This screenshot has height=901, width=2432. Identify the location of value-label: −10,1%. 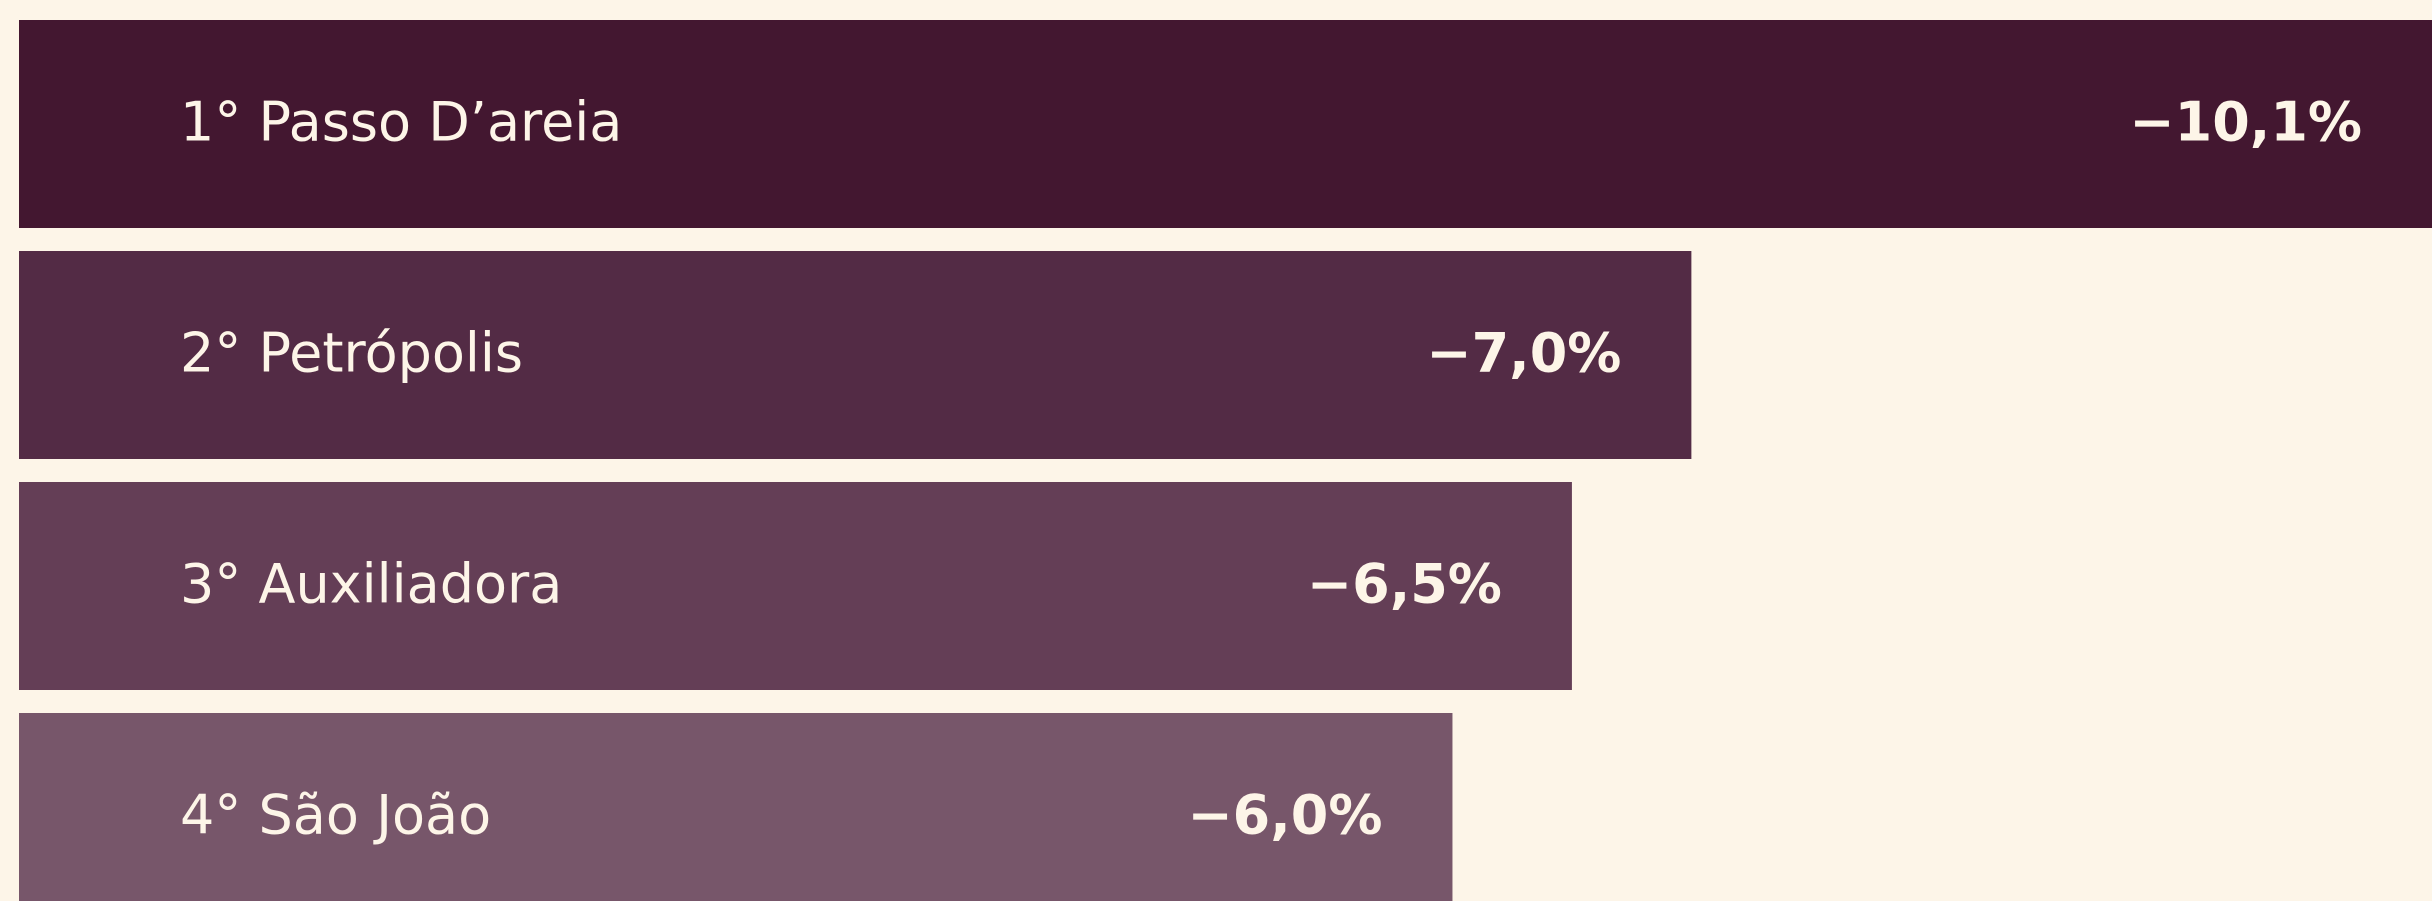
(2245, 122).